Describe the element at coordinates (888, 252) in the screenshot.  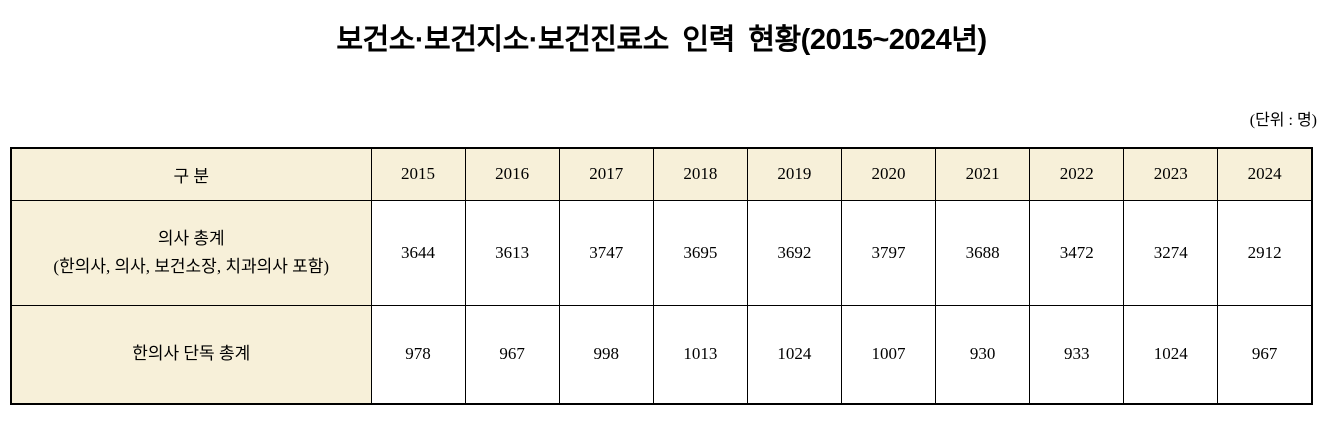
I see `cell-doctor-total-2020: 3797` at that location.